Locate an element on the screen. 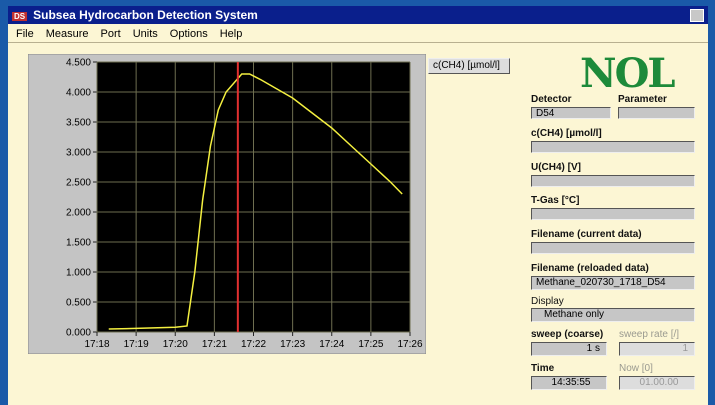 Image resolution: width=715 pixels, height=405 pixels. label: U(CH4) [V] is located at coordinates (556, 167).